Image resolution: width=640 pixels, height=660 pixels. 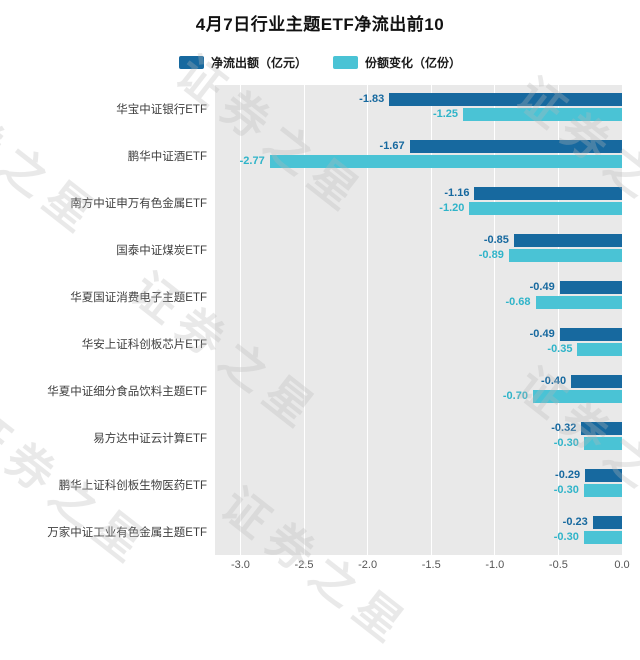 I want to click on bar-value-label: -0.70, so click(x=515, y=396).